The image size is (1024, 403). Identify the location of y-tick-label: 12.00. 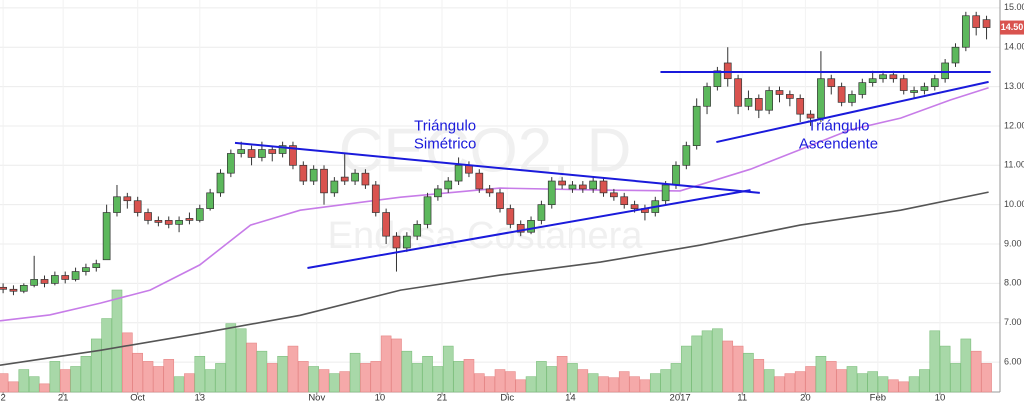
(1014, 125).